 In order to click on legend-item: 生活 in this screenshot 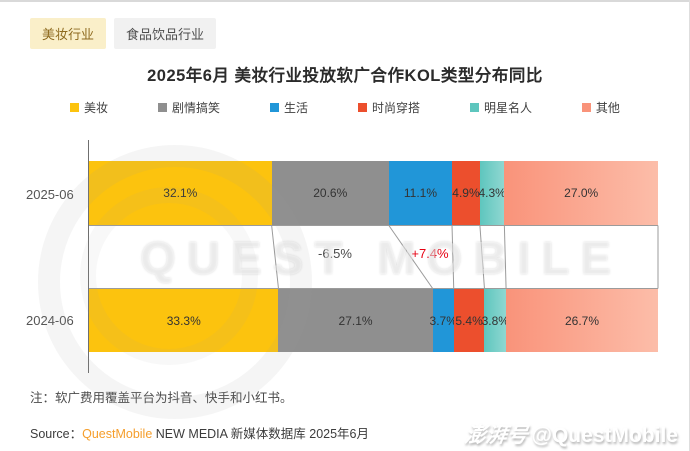, I will do `click(288, 107)`.